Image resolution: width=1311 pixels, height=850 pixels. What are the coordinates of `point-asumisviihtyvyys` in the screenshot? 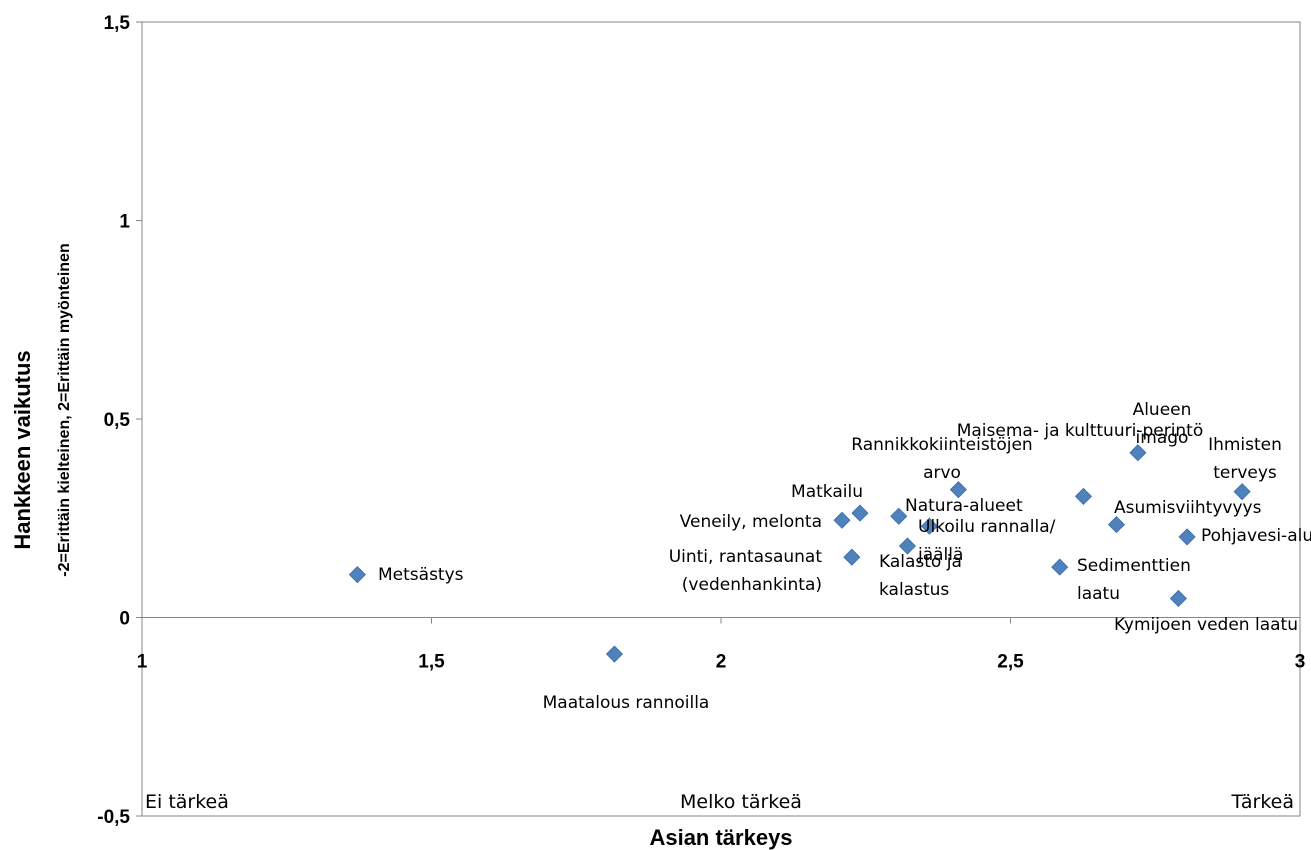 It's located at (1116, 525).